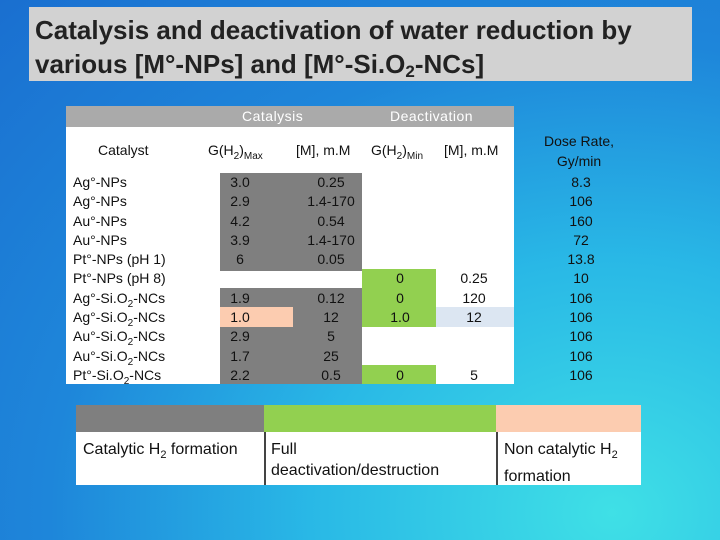  Describe the element at coordinates (331, 297) in the screenshot. I see `m-catalysis-cell: 0.12` at that location.